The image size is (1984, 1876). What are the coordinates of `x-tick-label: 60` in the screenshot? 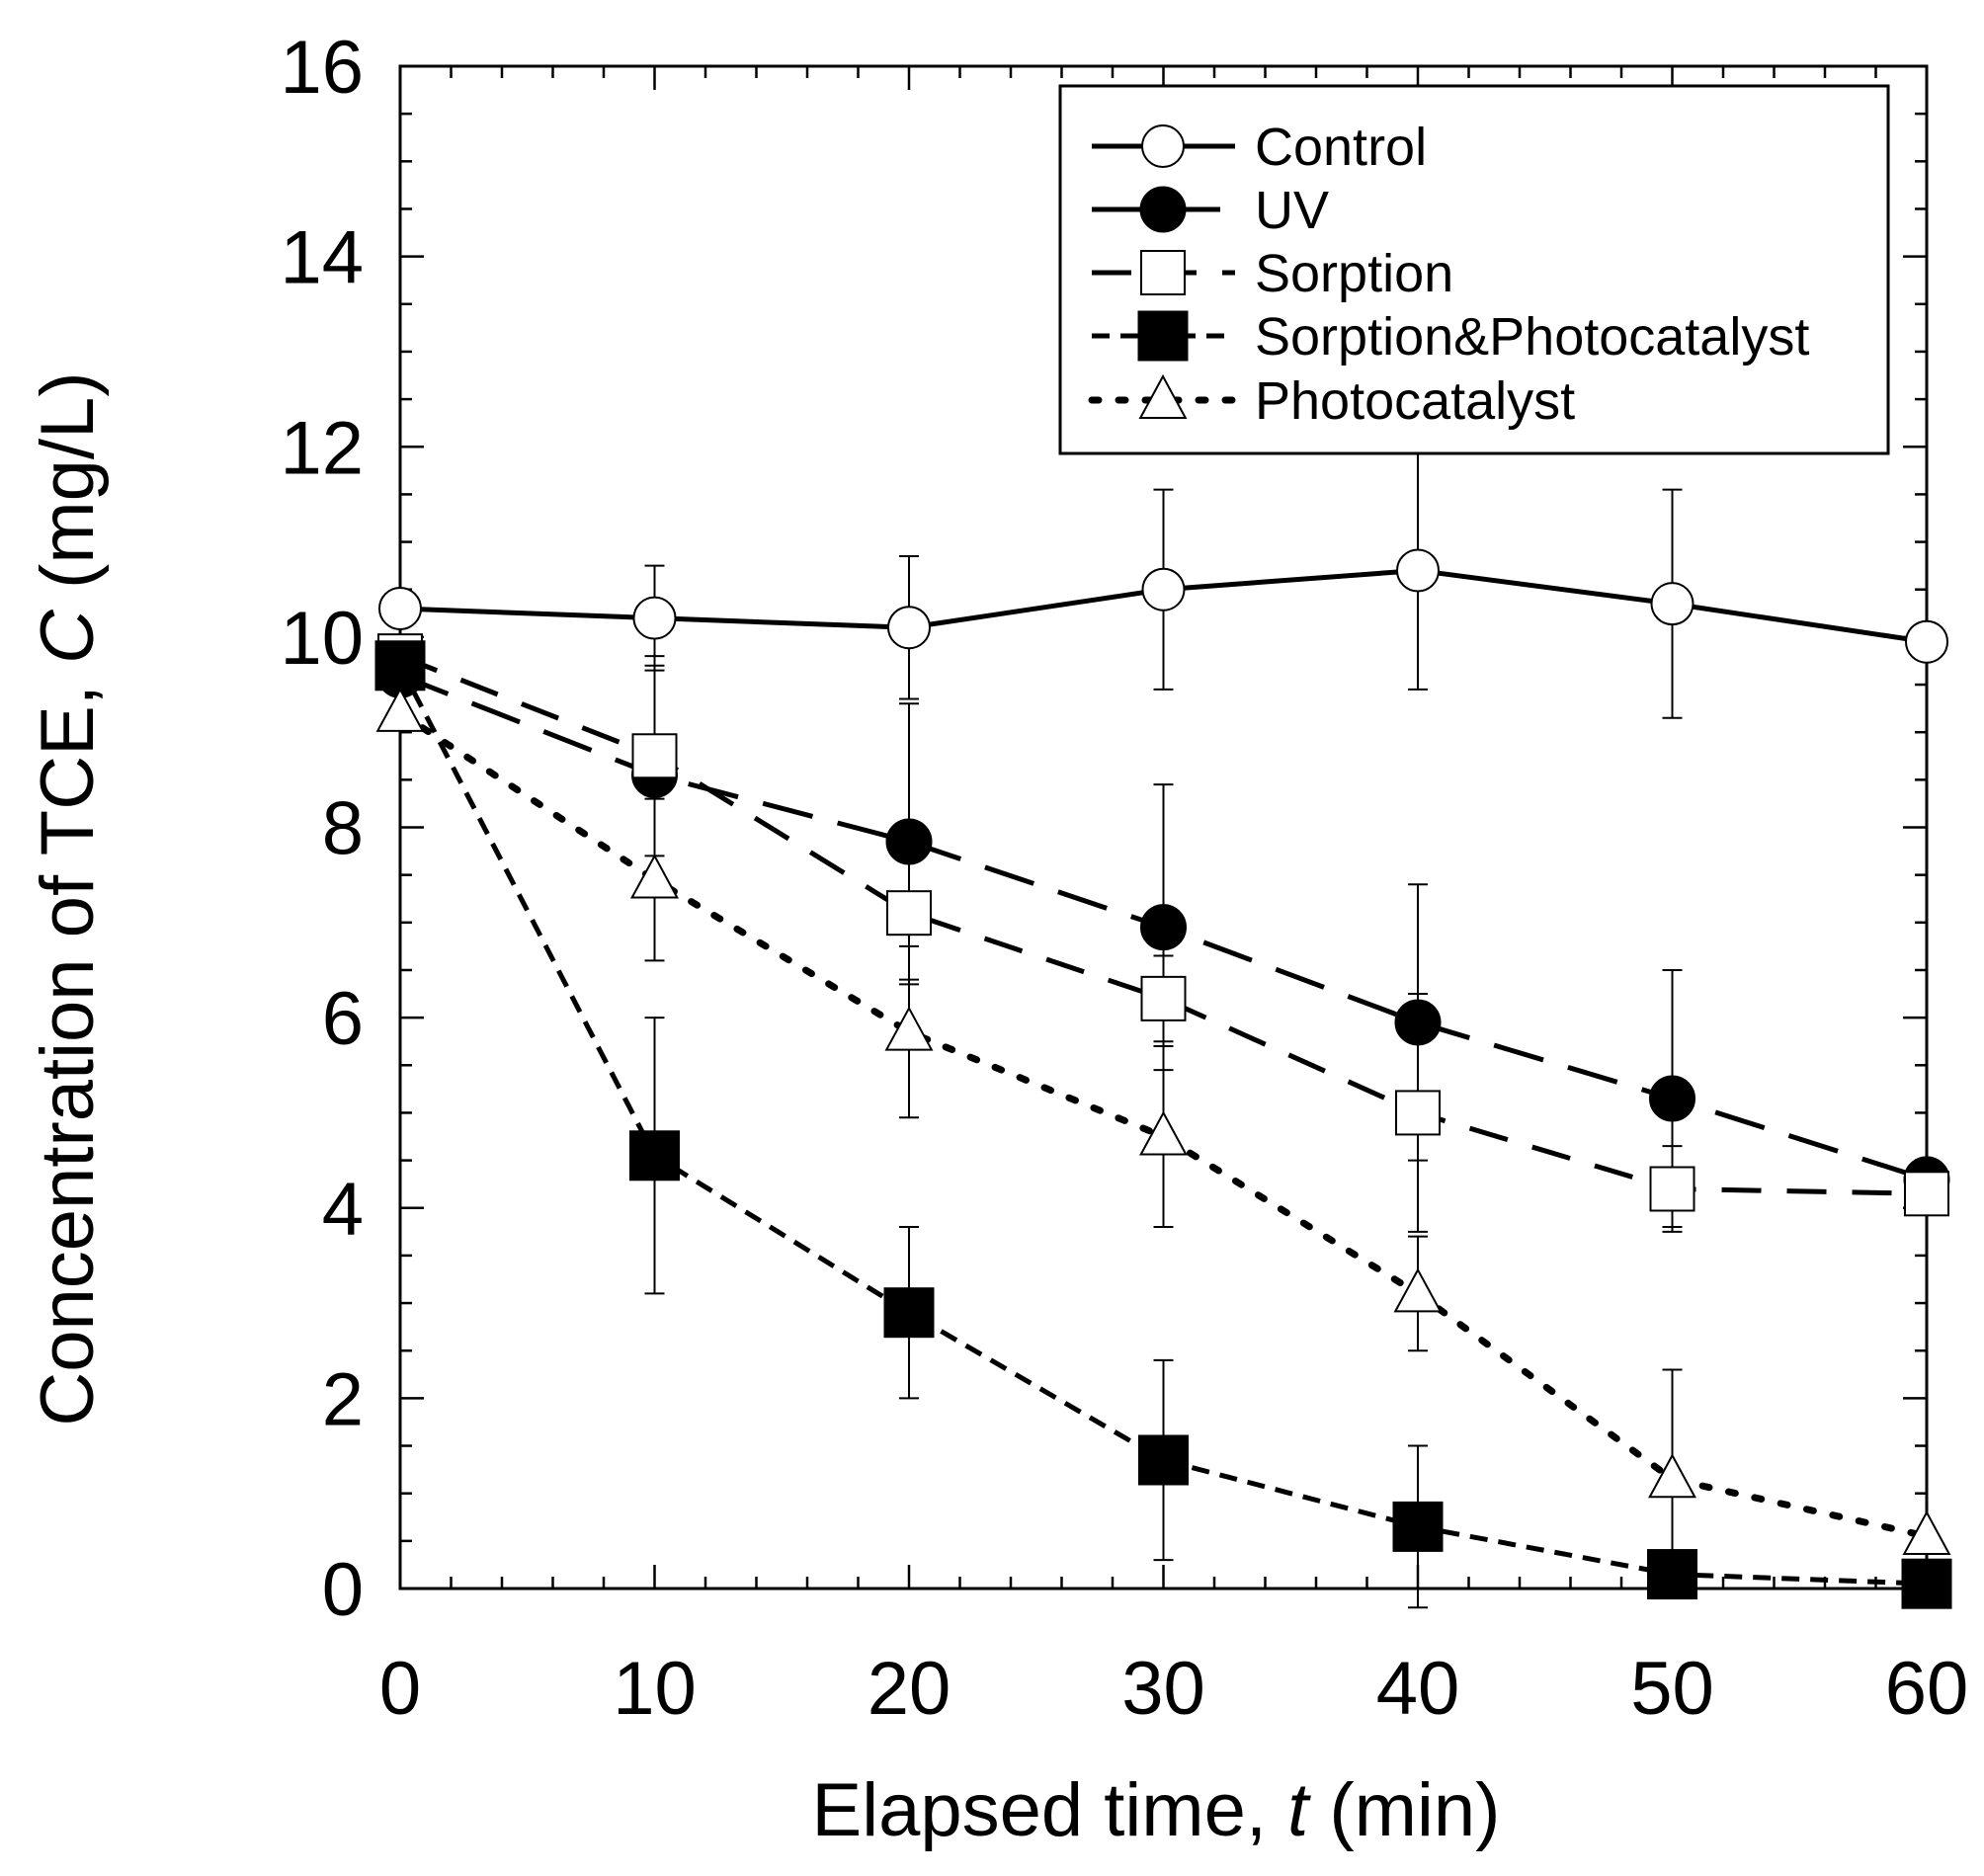 It's located at (1927, 1689).